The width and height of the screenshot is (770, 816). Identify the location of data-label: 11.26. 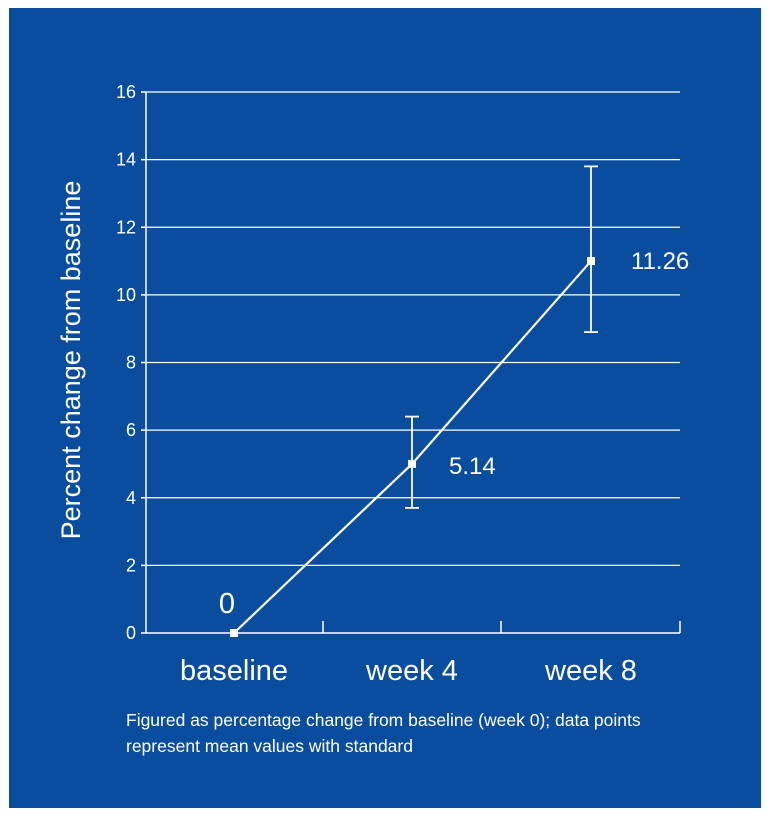
(660, 261).